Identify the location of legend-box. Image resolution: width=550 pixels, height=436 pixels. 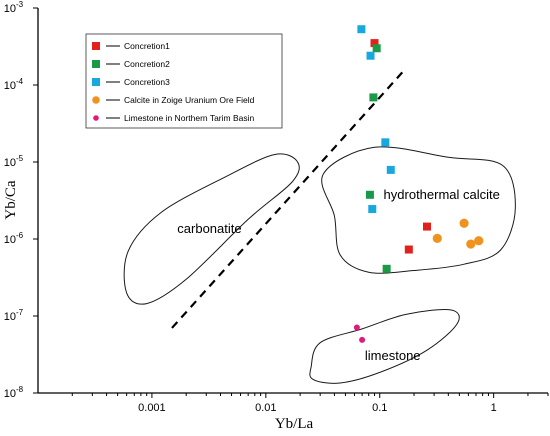
(184, 81).